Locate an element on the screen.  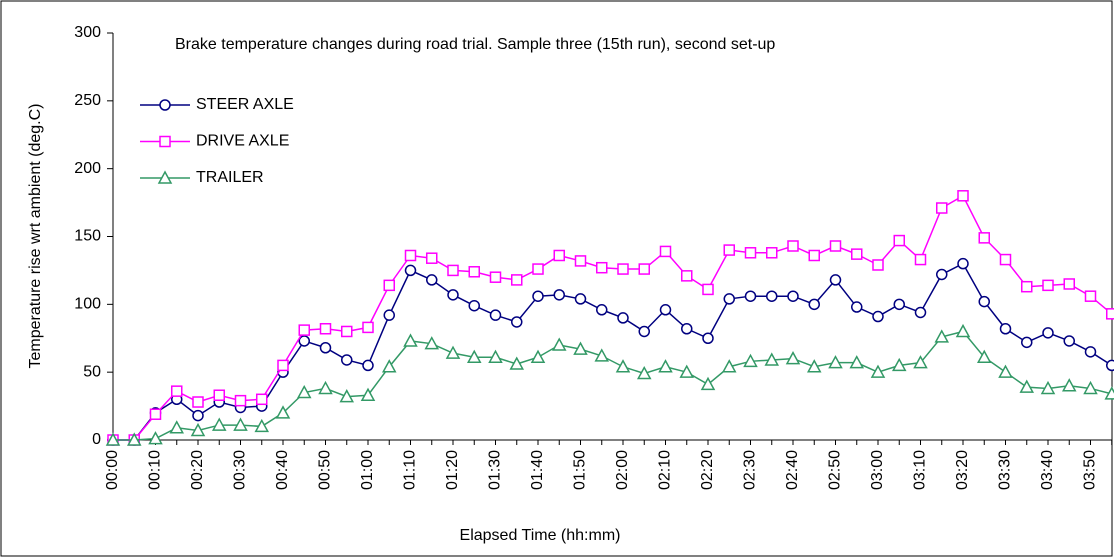
x-tick-label: 02:20 is located at coordinates (707, 470).